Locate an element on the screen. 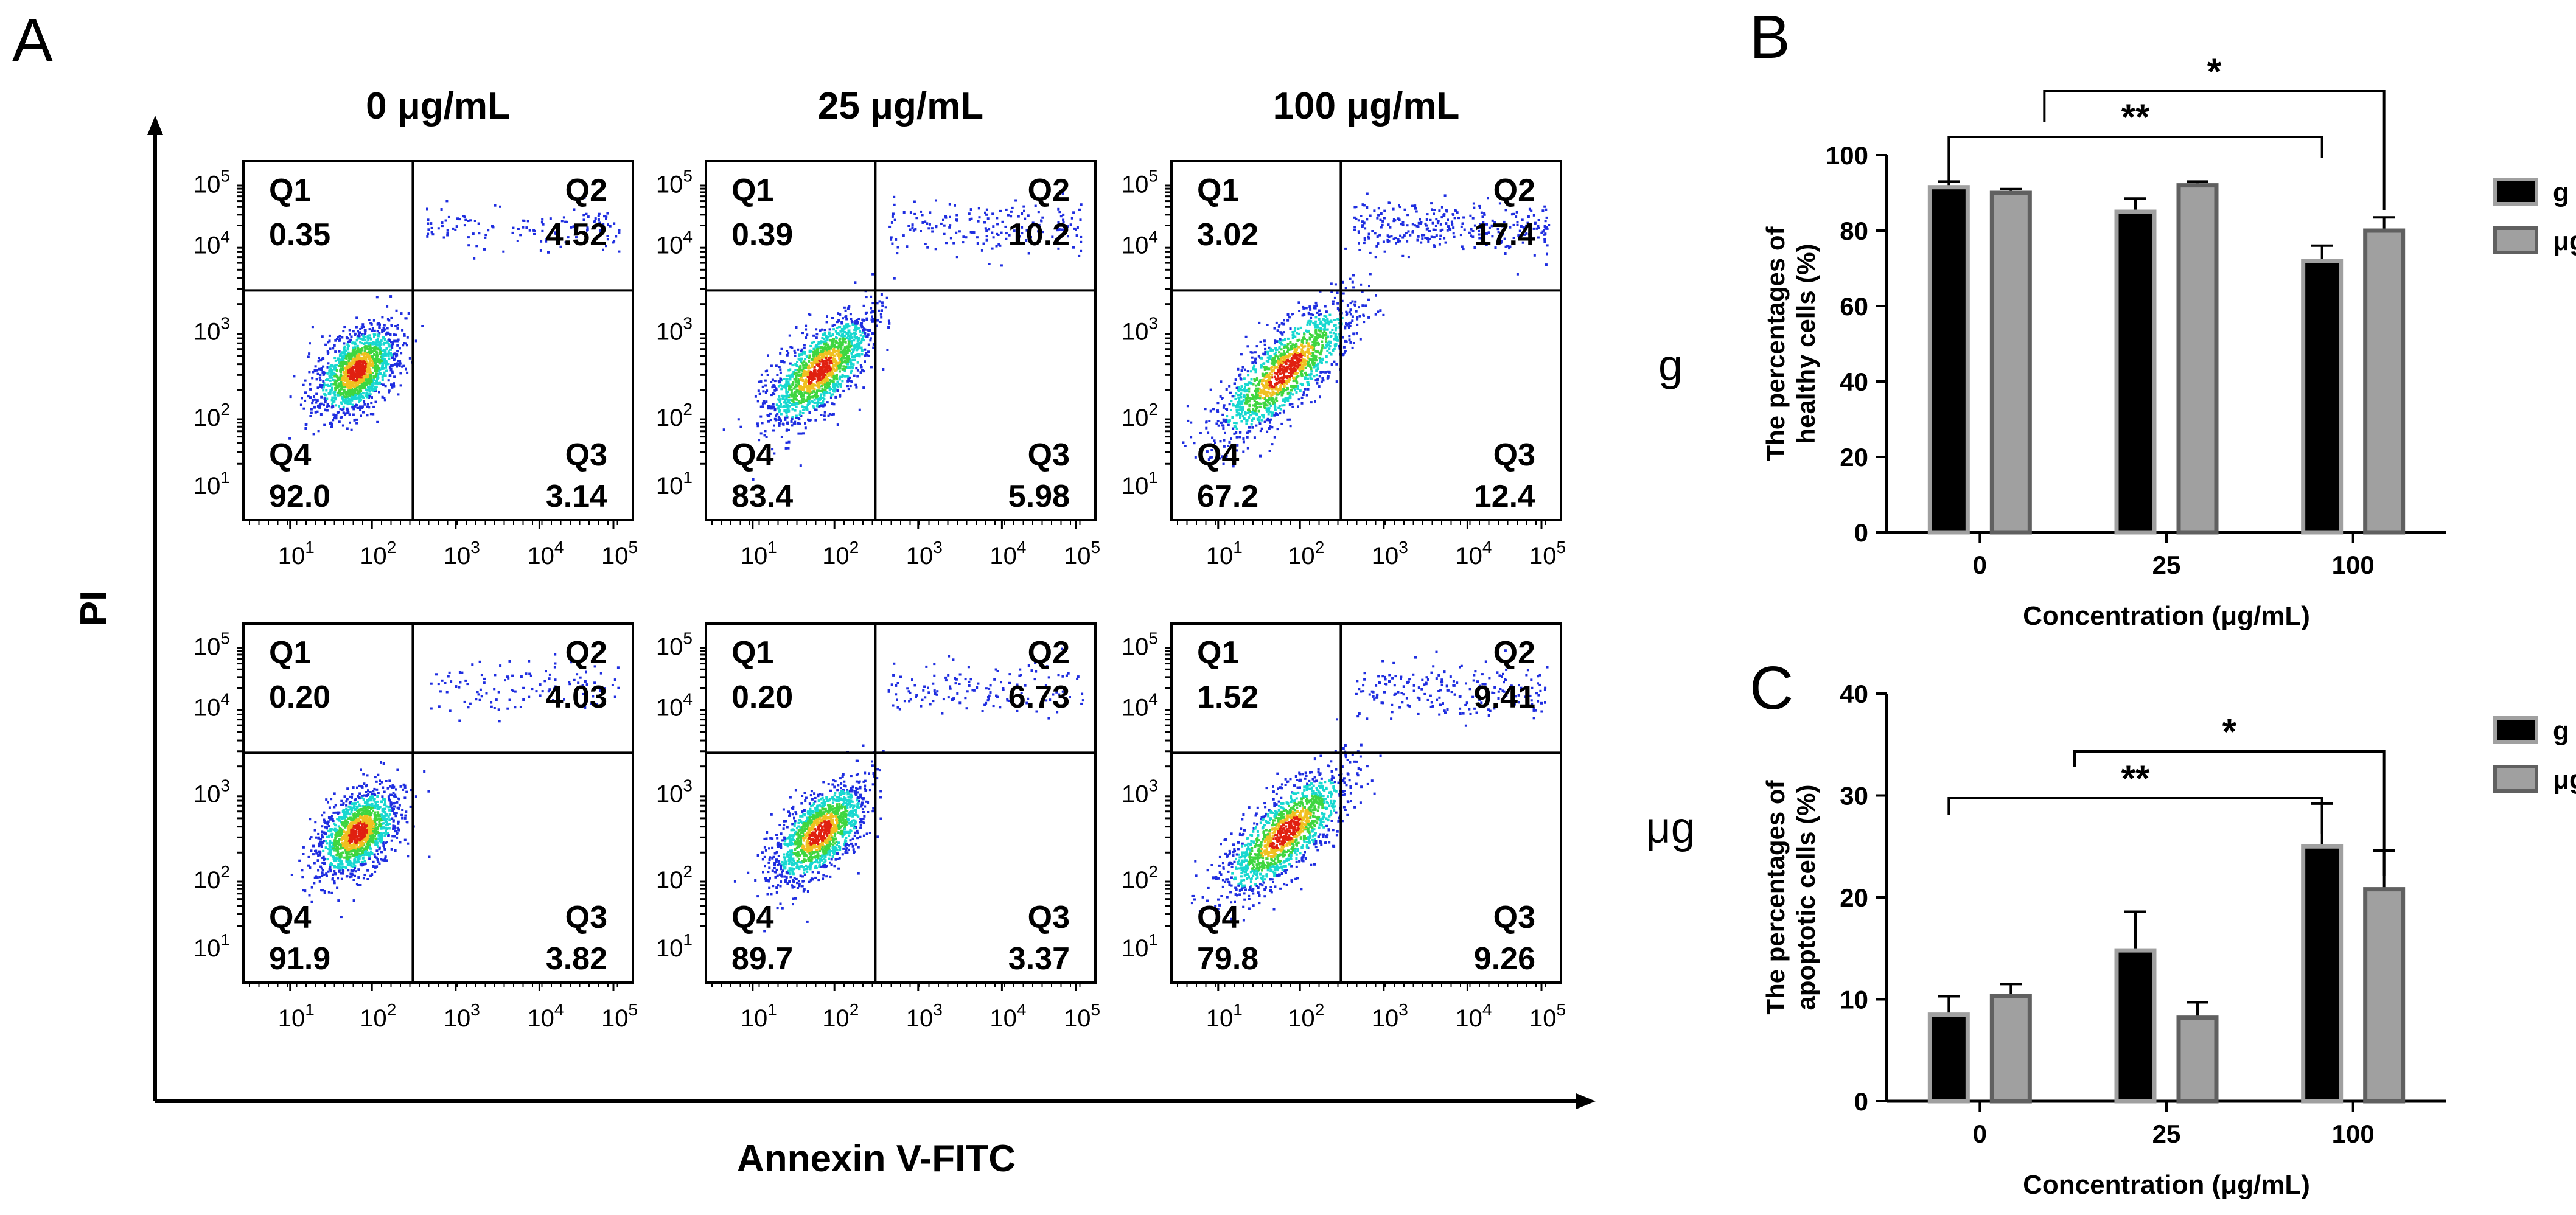 Image resolution: width=2576 pixels, height=1215 pixels. x-axis-title: Annexin V-FITC is located at coordinates (876, 1159).